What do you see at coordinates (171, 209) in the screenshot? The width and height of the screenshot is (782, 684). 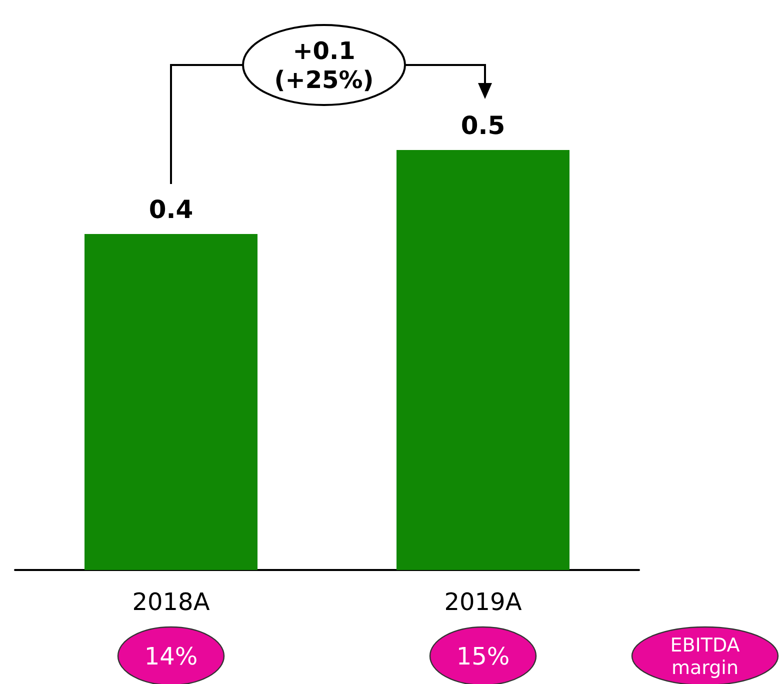 I see `data-label: 0.4` at bounding box center [171, 209].